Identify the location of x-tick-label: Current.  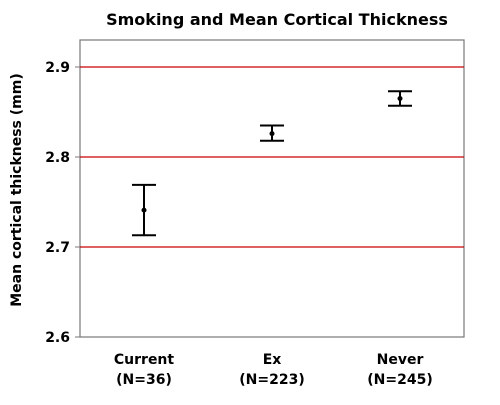
(144, 360).